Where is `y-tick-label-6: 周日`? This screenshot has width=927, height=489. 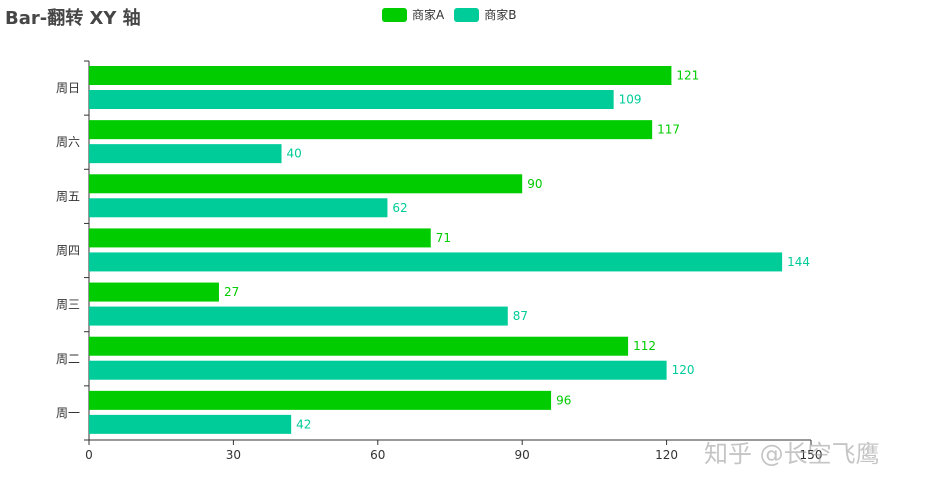 y-tick-label-6: 周日 is located at coordinates (68, 88).